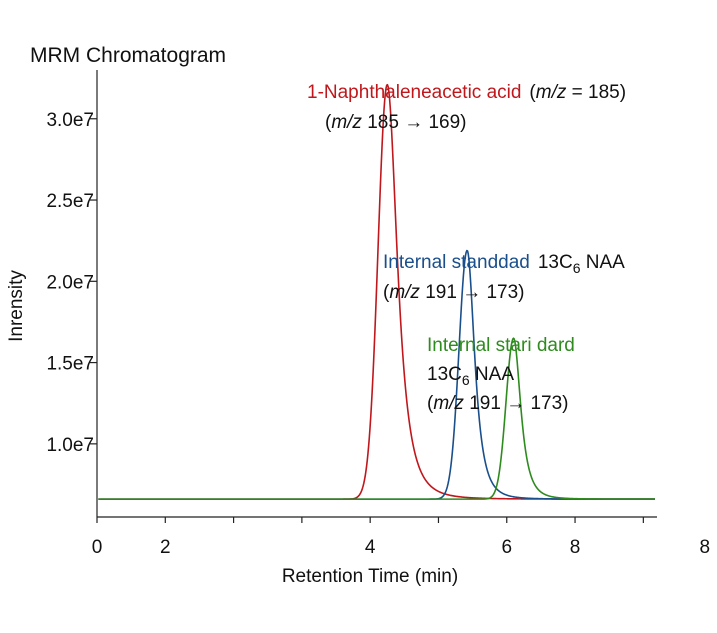  What do you see at coordinates (386, 292) in the screenshot?
I see `annotation-is1-transition-open: (` at bounding box center [386, 292].